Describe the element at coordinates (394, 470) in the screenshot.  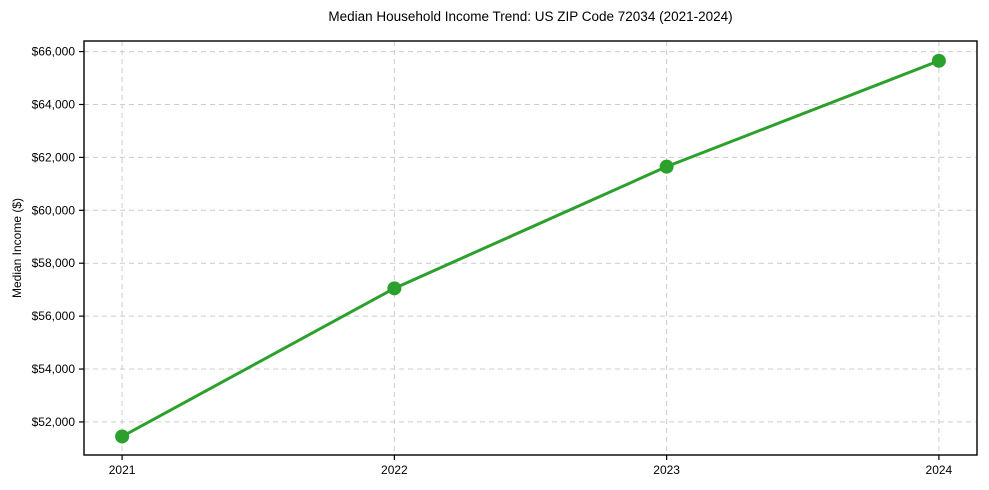
I see `x-tick-label: 2022` at that location.